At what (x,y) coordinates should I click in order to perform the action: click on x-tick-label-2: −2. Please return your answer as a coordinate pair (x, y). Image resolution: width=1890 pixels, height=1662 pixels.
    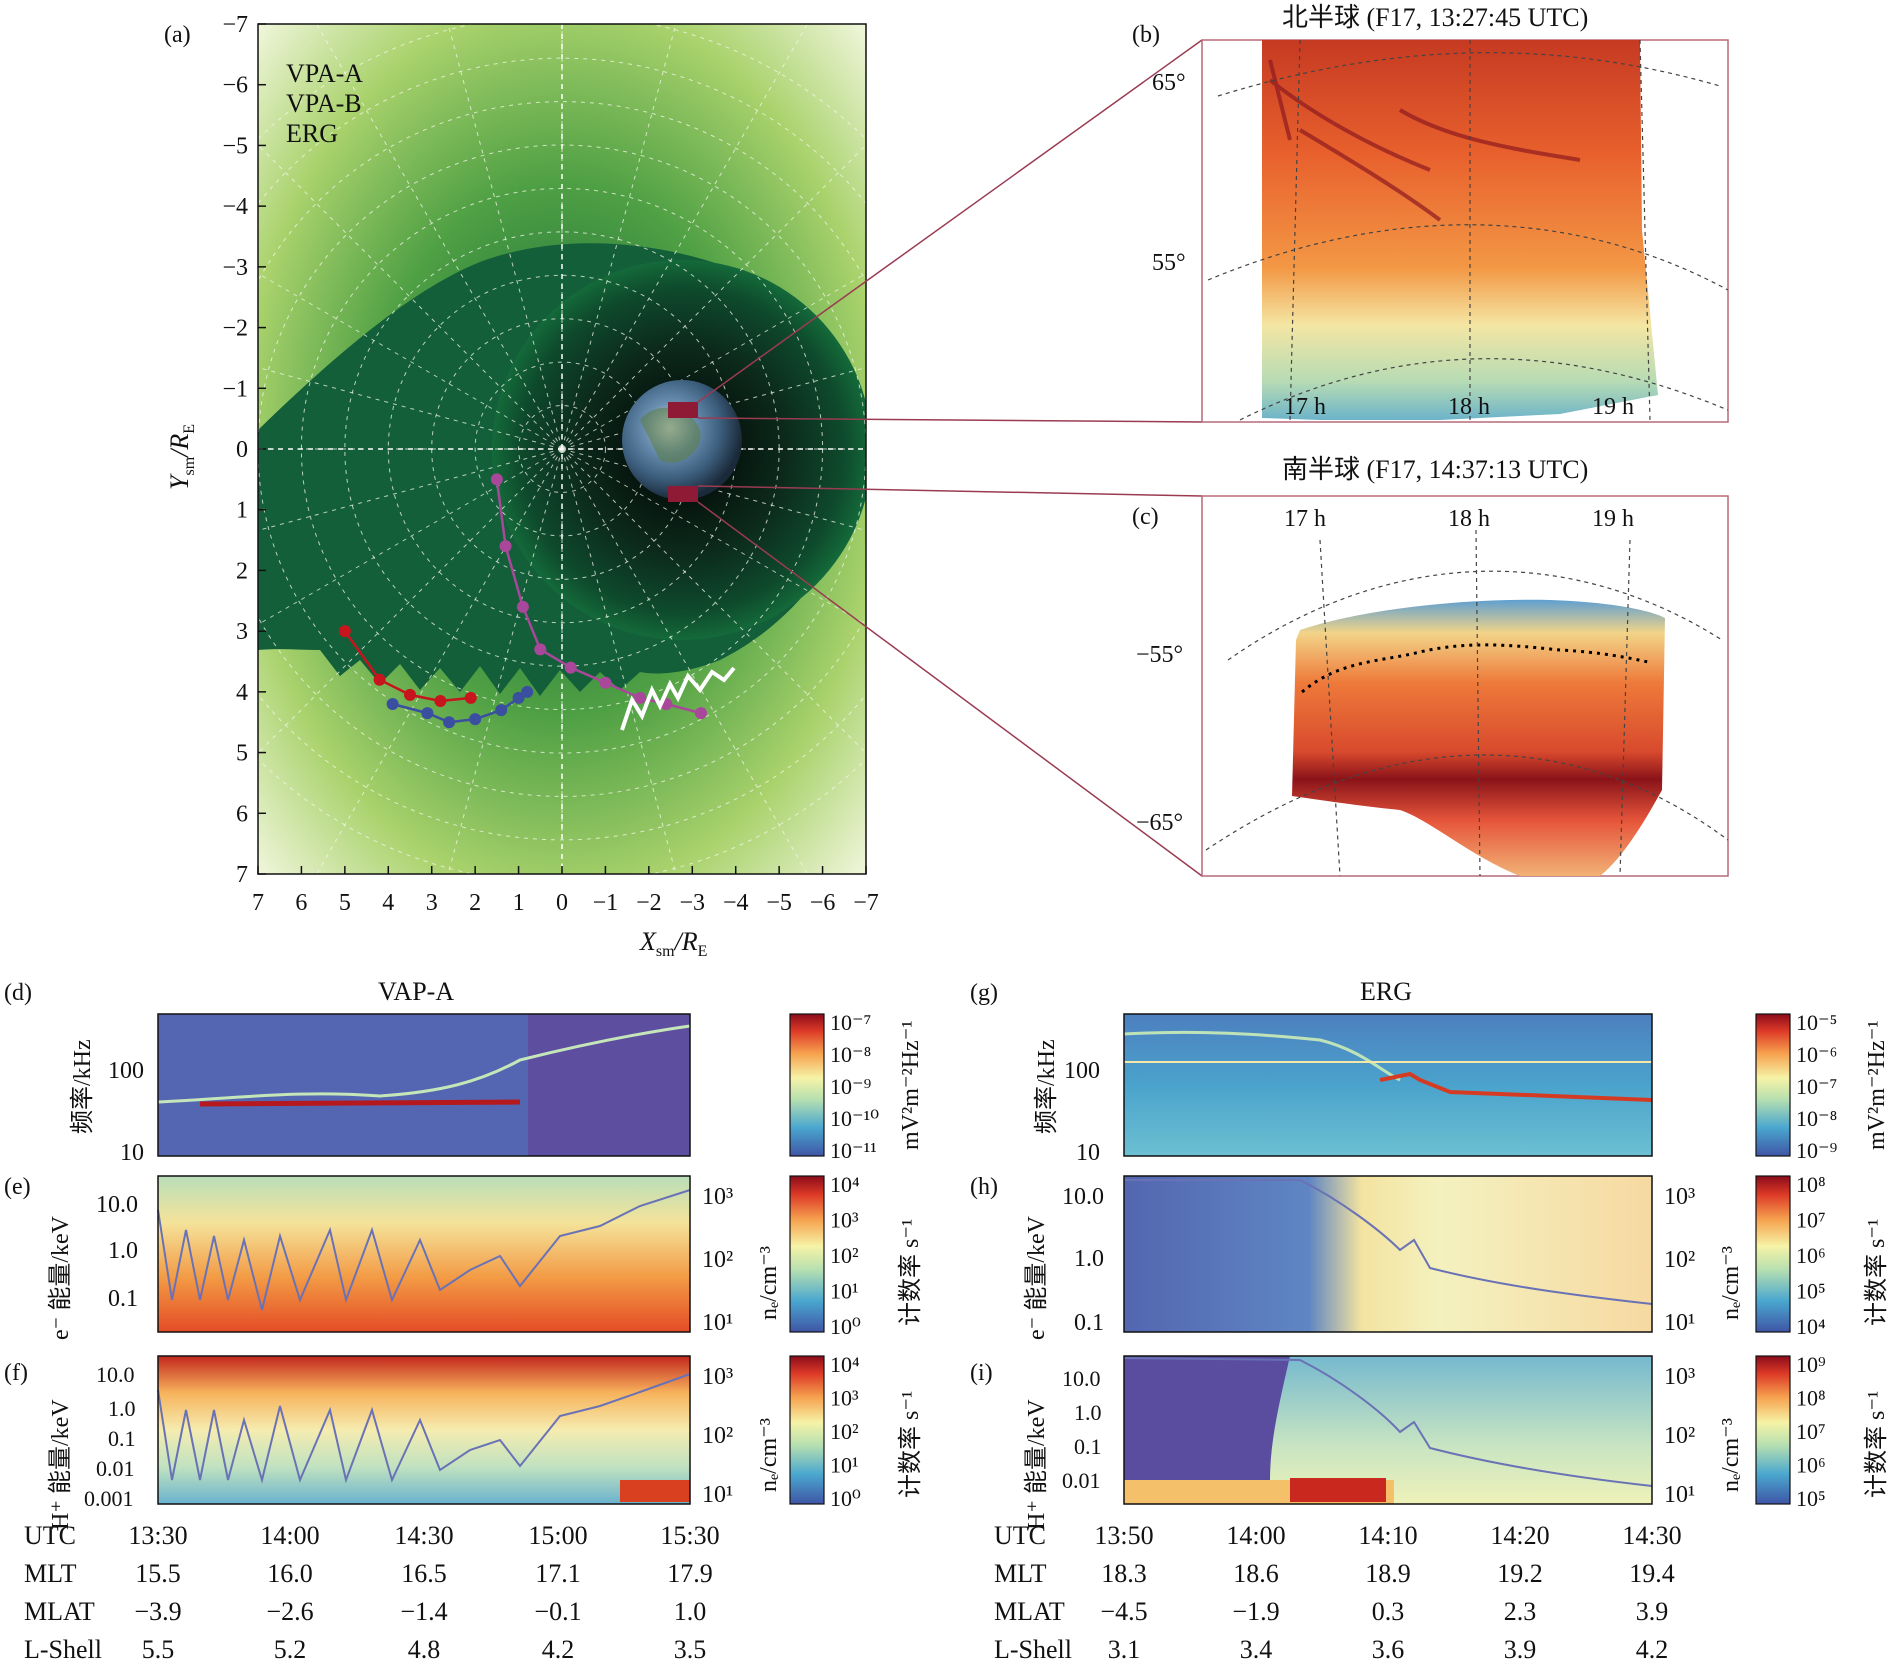
    Looking at the image, I should click on (649, 903).